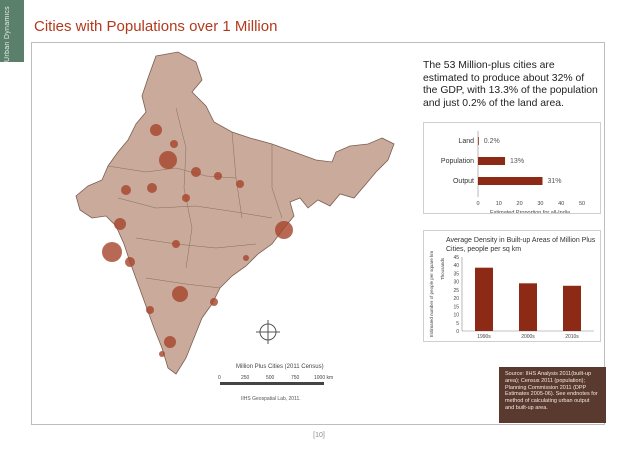  What do you see at coordinates (245, 378) in the screenshot?
I see `map-scale-label: 250` at bounding box center [245, 378].